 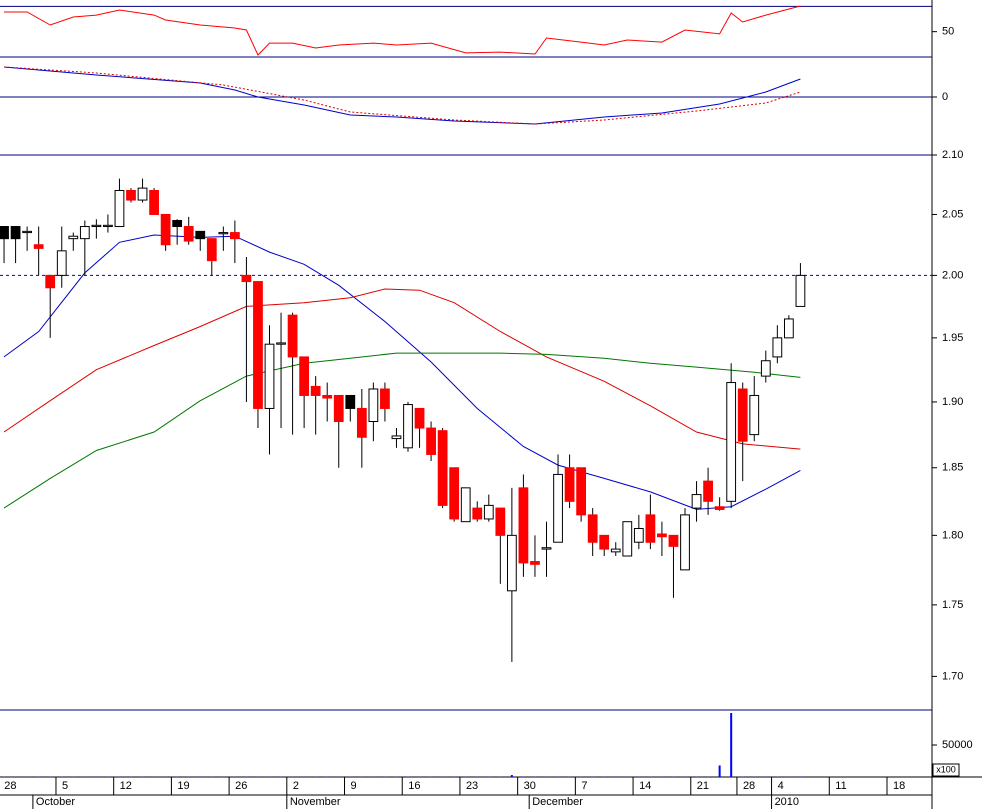 What do you see at coordinates (952, 468) in the screenshot?
I see `y-tick-label: 1.85` at bounding box center [952, 468].